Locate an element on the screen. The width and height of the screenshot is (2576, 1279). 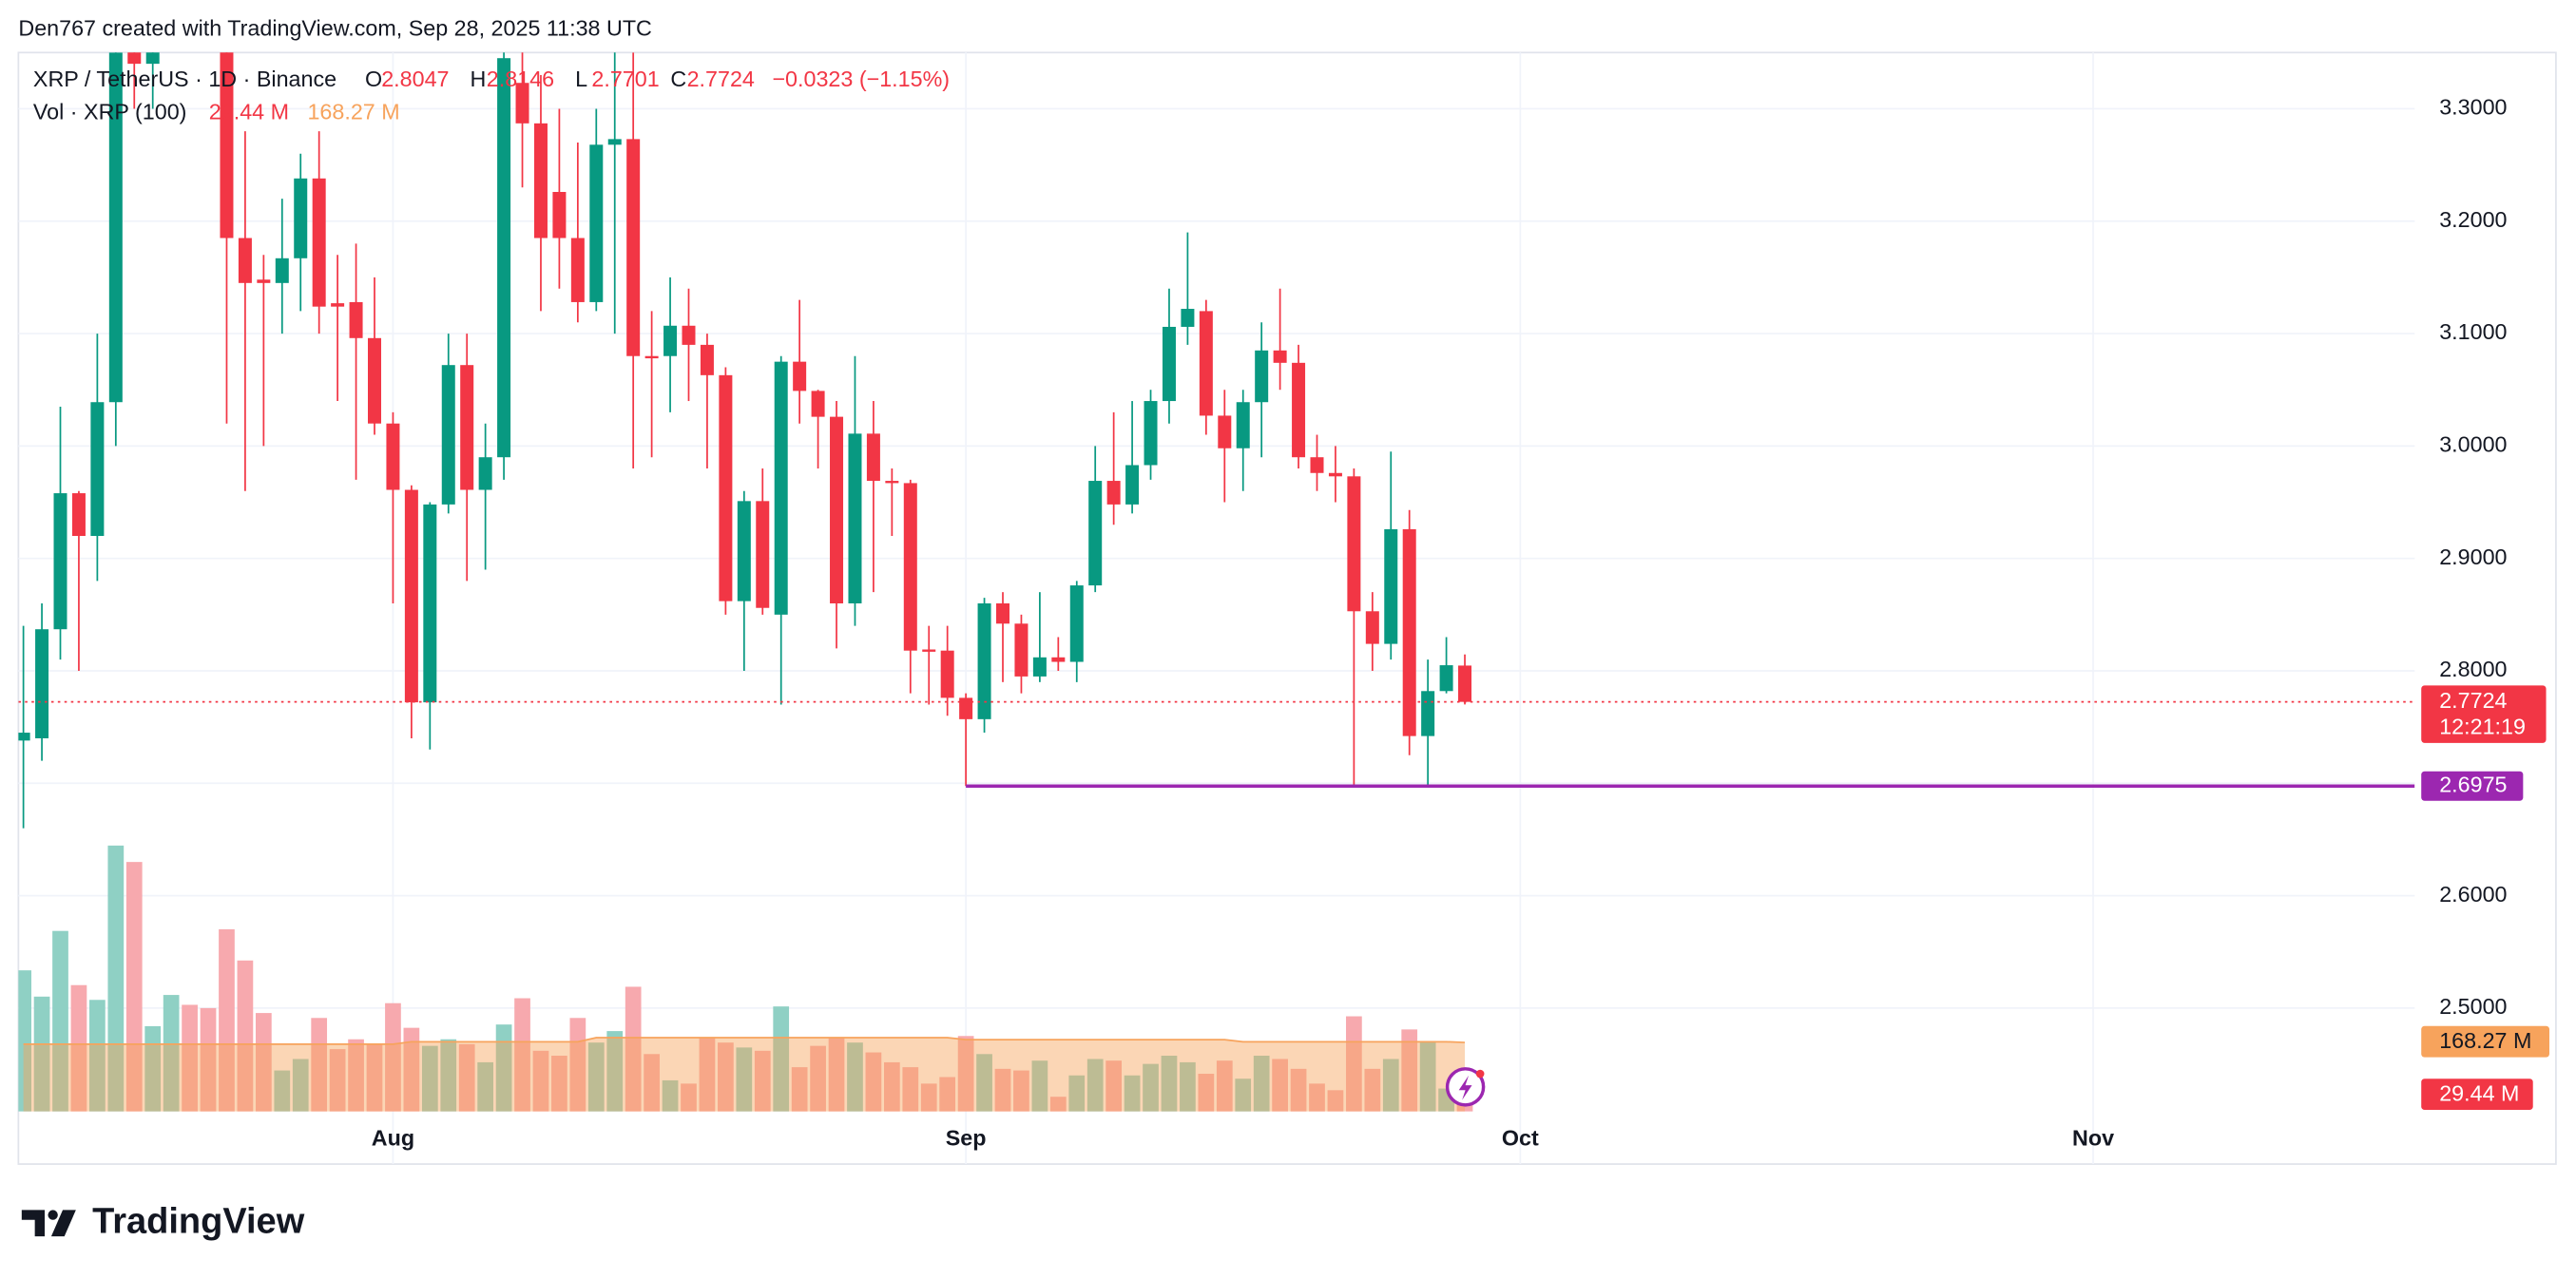
x-tick-label: Oct is located at coordinates (1521, 1138).